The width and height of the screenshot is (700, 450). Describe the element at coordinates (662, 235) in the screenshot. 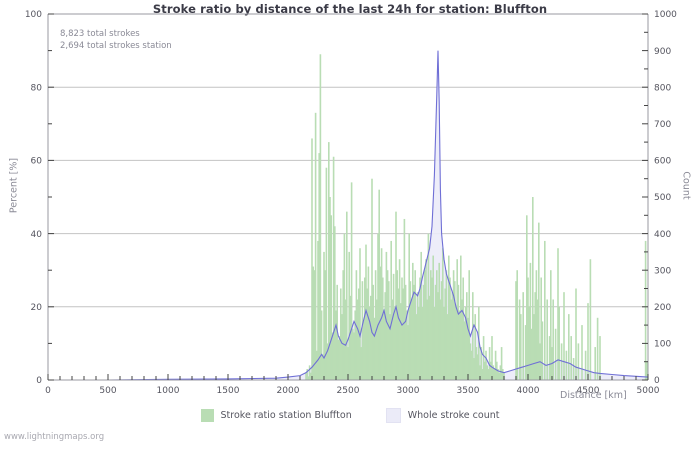

I see `svg-text: 400` at that location.